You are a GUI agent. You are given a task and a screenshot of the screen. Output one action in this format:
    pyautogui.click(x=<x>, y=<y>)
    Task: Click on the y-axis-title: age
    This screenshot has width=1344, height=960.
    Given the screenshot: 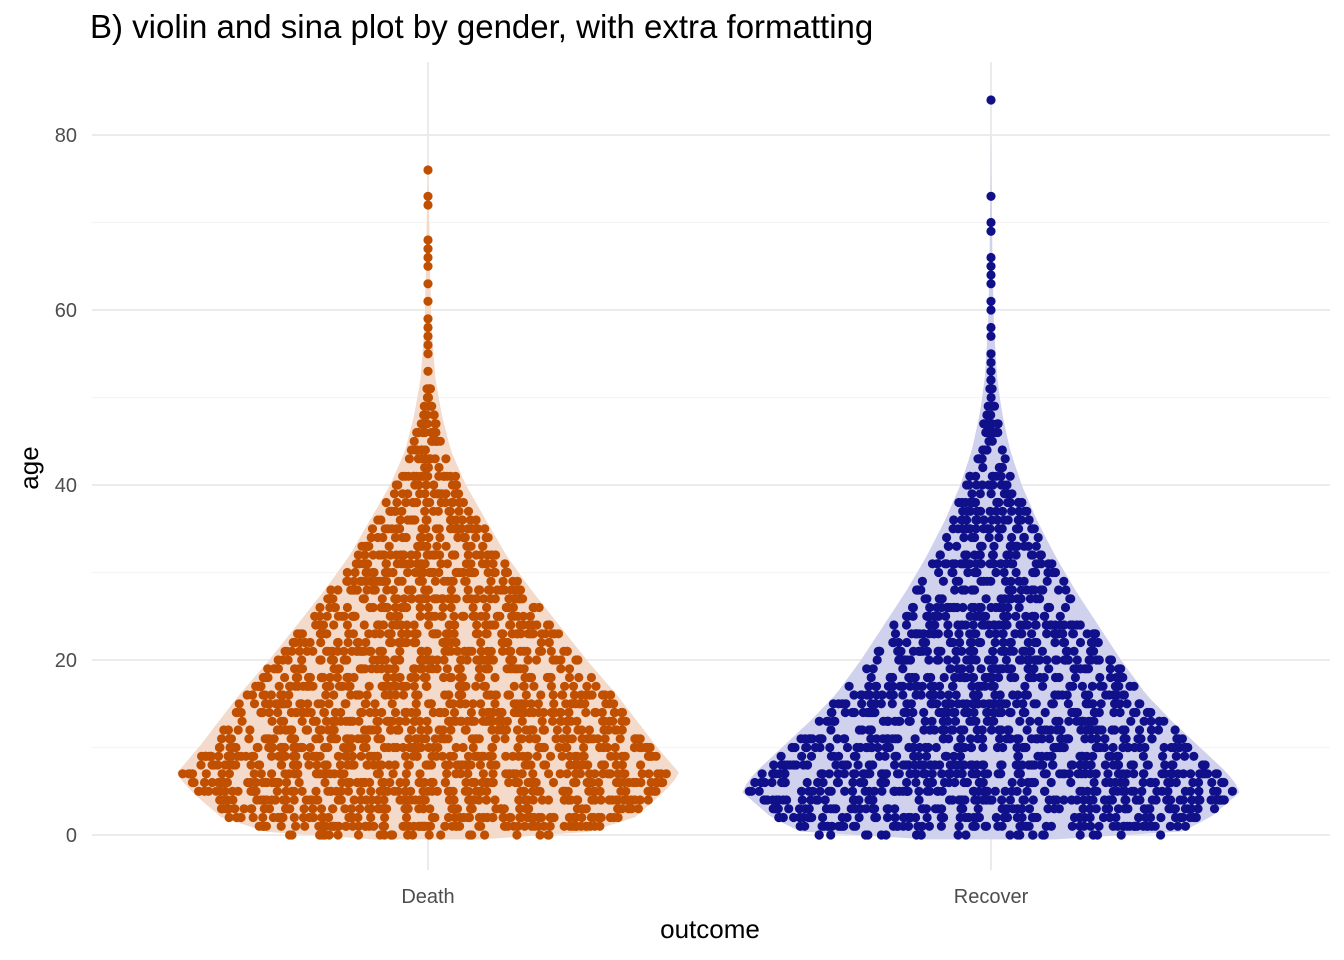 What is the action you would take?
    pyautogui.click(x=29, y=467)
    